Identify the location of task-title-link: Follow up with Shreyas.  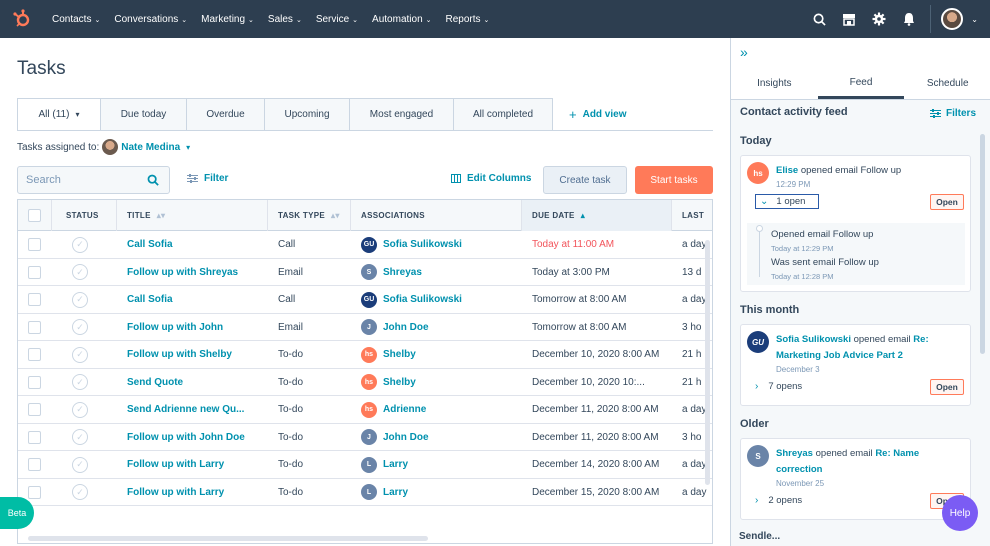
(183, 272).